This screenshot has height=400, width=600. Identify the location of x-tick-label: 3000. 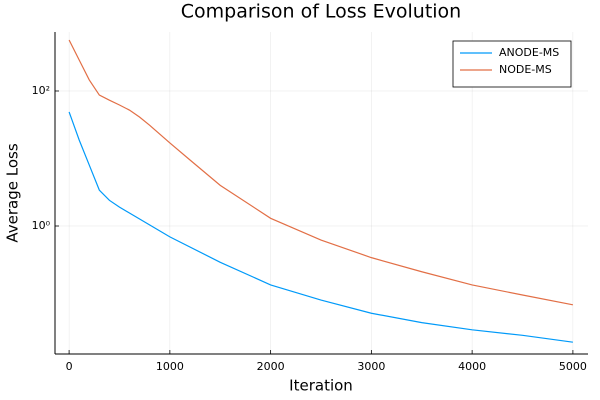
(371, 366).